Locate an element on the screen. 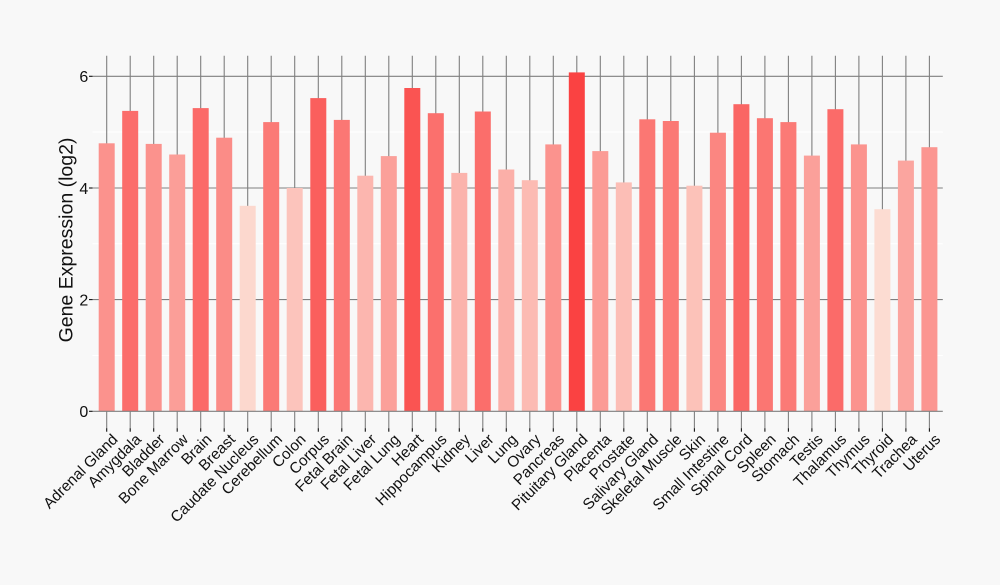 Image resolution: width=1000 pixels, height=585 pixels. svg-text: 6 is located at coordinates (83, 77).